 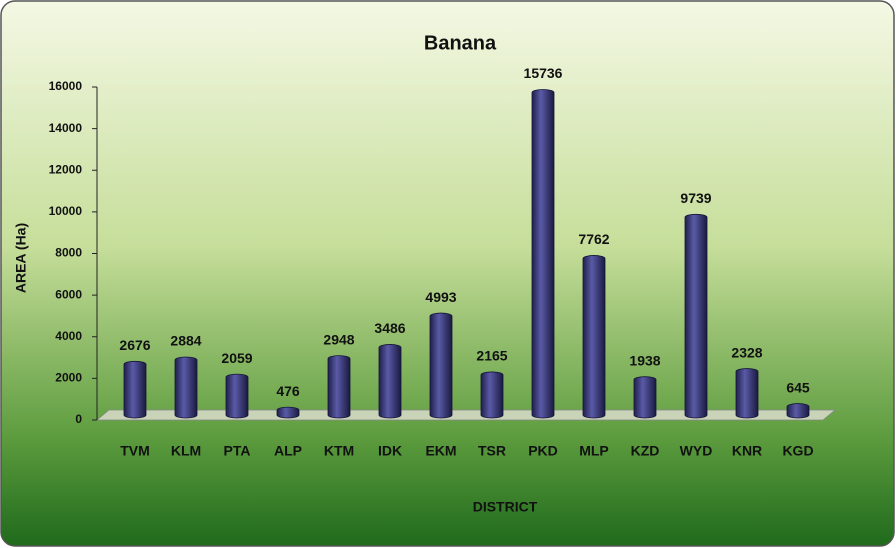 I want to click on data-label: 645, so click(x=798, y=387).